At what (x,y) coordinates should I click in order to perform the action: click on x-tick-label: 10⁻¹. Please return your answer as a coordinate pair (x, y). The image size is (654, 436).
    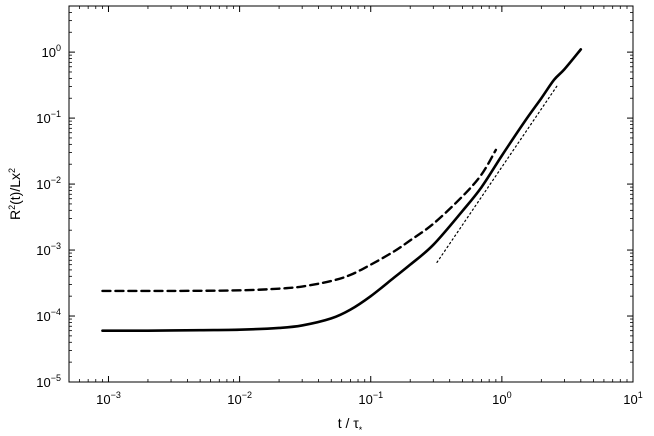
    Looking at the image, I should click on (370, 398).